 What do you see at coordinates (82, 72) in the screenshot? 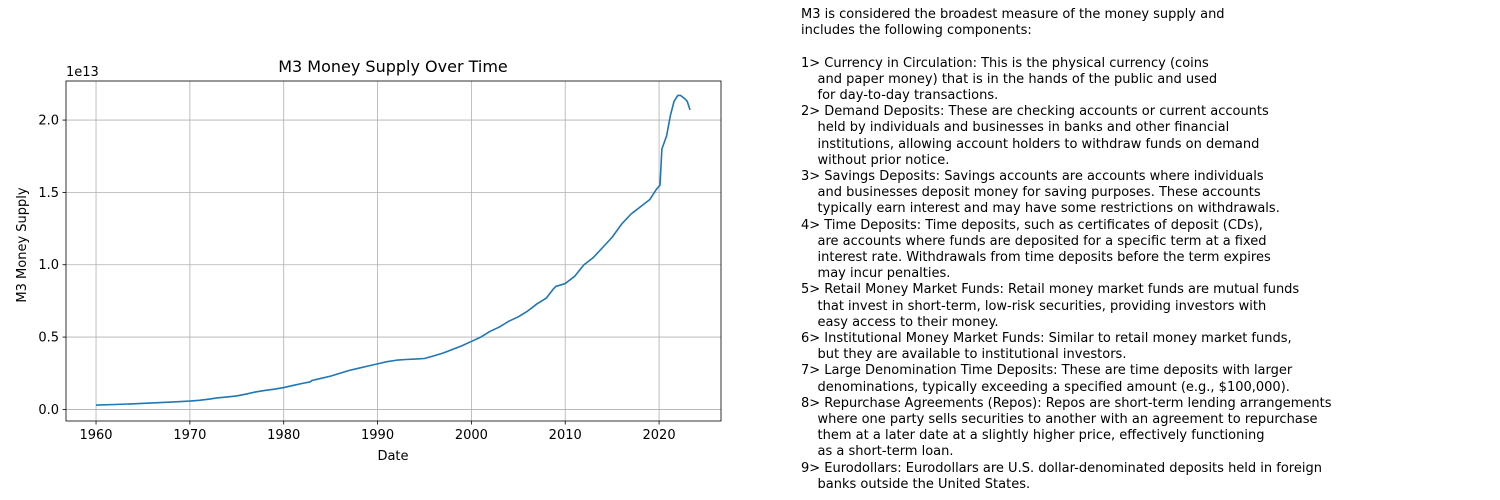
I see `y-axis-offset-label: 1e13` at bounding box center [82, 72].